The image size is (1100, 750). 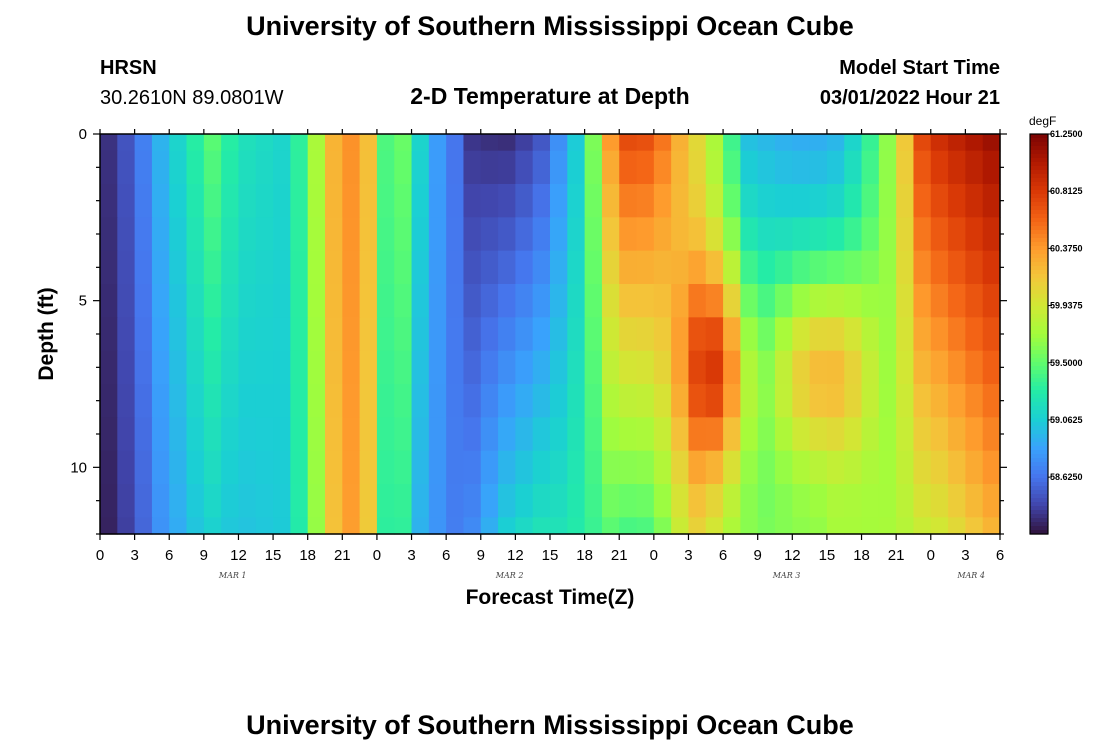 What do you see at coordinates (919, 68) in the screenshot?
I see `model-start-label: Model Start Time` at bounding box center [919, 68].